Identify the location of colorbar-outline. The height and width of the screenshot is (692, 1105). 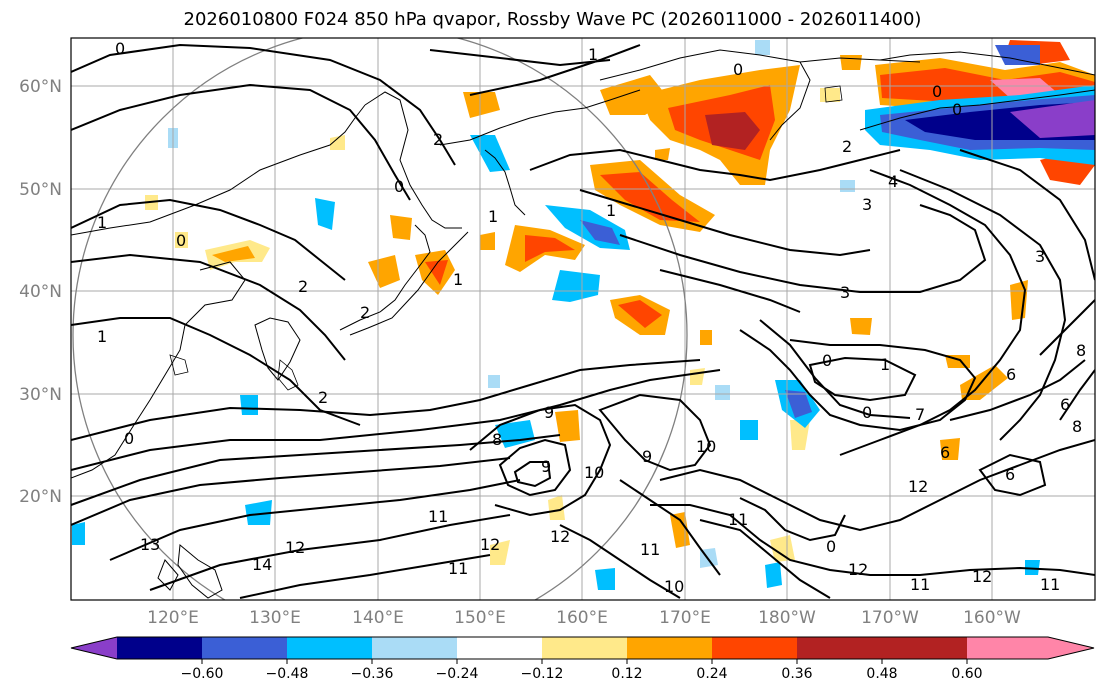
(582, 648).